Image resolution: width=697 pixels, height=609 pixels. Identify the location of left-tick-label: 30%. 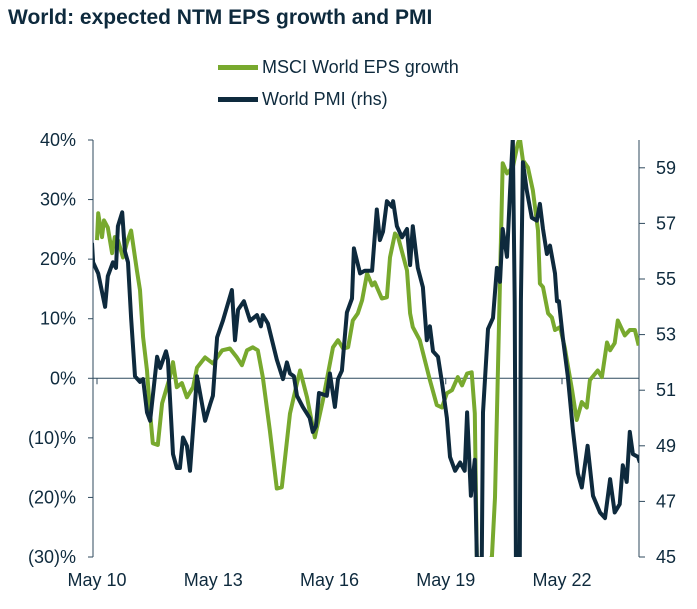
(58, 200).